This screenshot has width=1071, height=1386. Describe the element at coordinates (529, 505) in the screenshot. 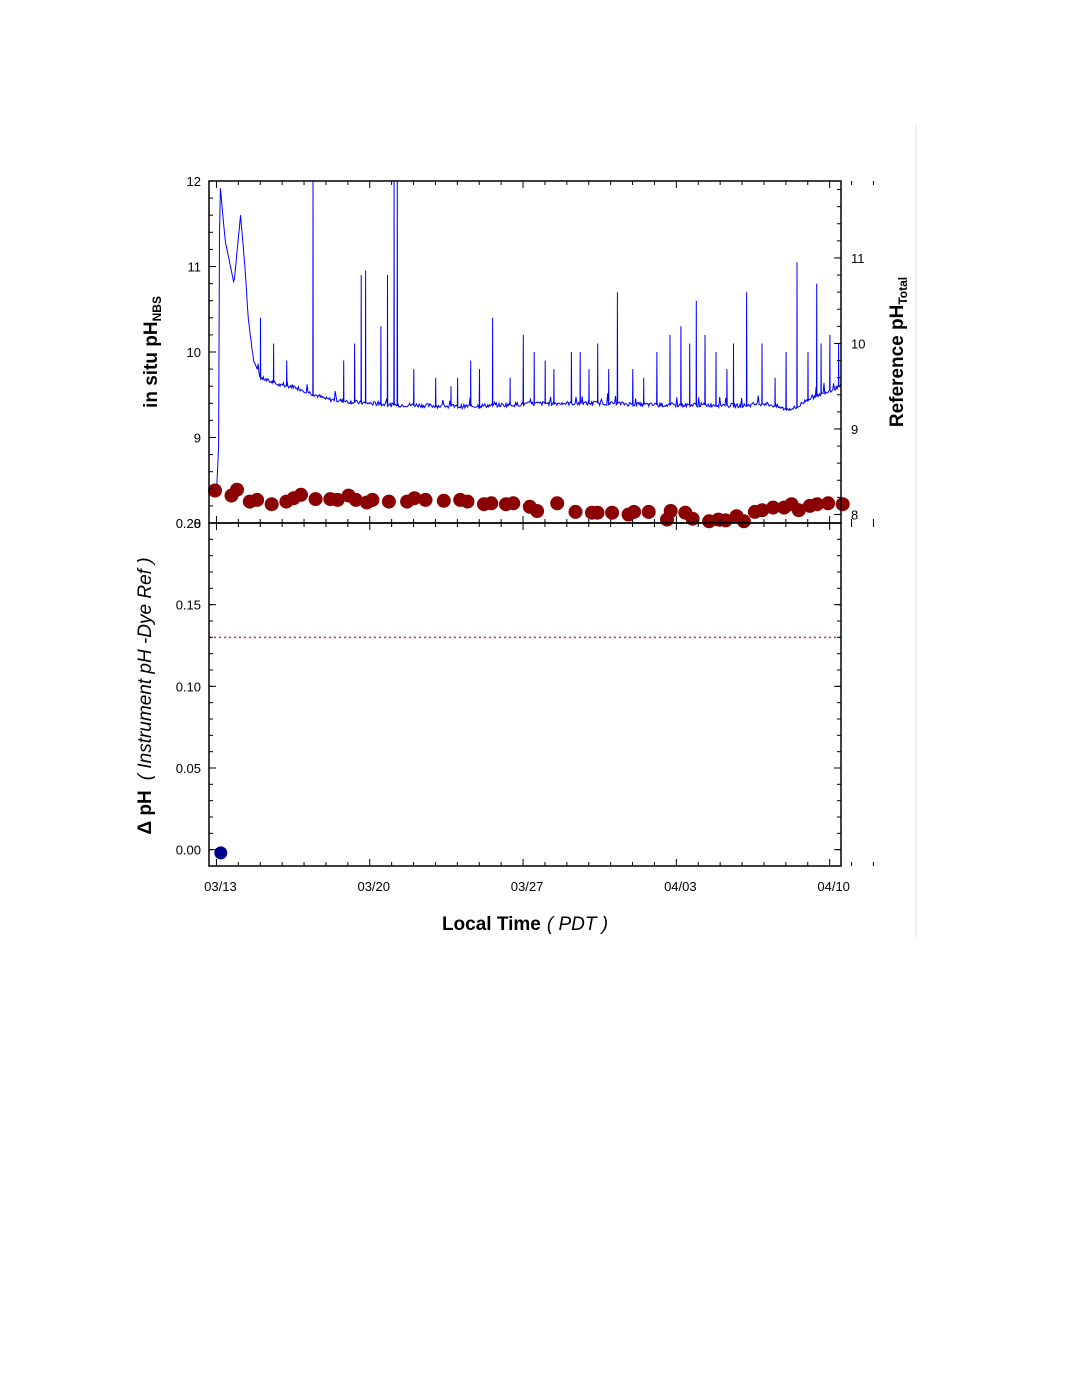

I see `reference-ph-series` at that location.